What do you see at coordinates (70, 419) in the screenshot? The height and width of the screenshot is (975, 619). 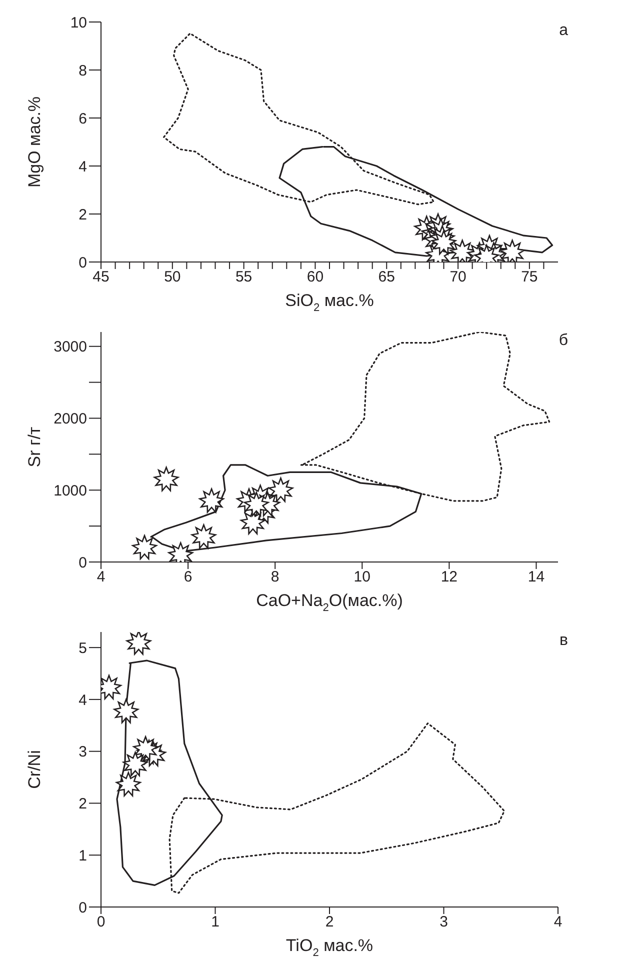 I see `y-tick-label: 2000` at bounding box center [70, 419].